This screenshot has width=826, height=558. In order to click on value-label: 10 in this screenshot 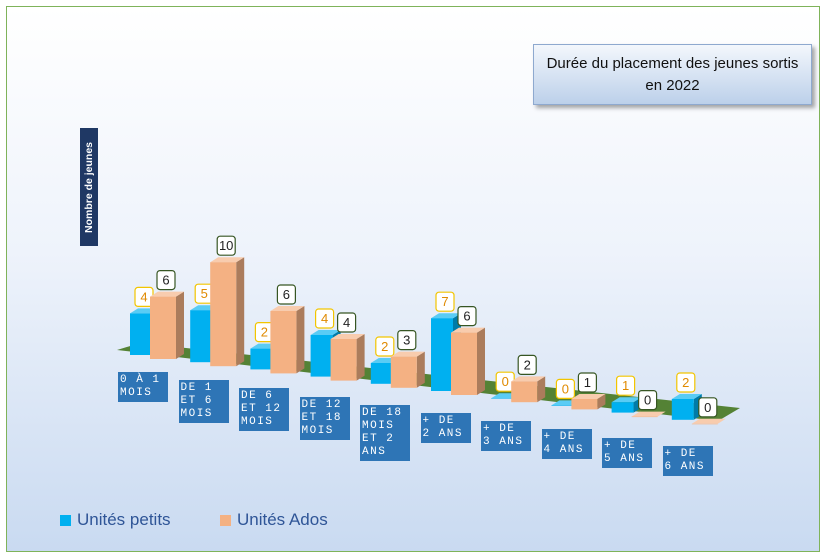, I will do `click(226, 245)`.